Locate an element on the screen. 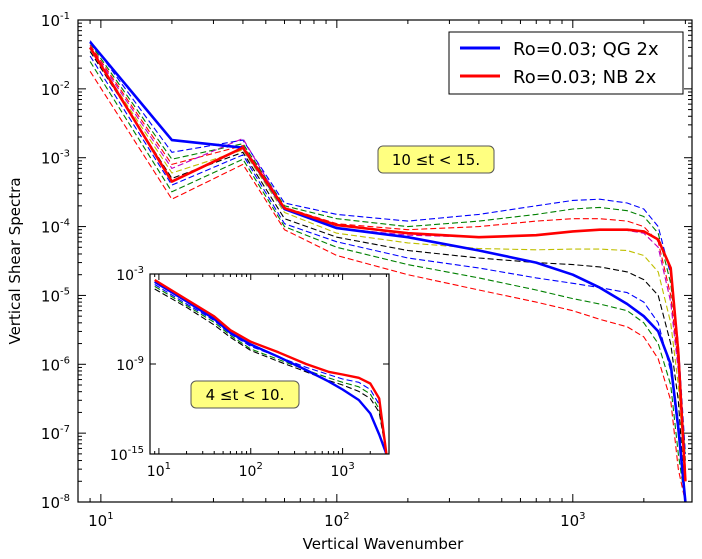  legend-label-nb: Ro=0.03; NB 2x is located at coordinates (585, 77).